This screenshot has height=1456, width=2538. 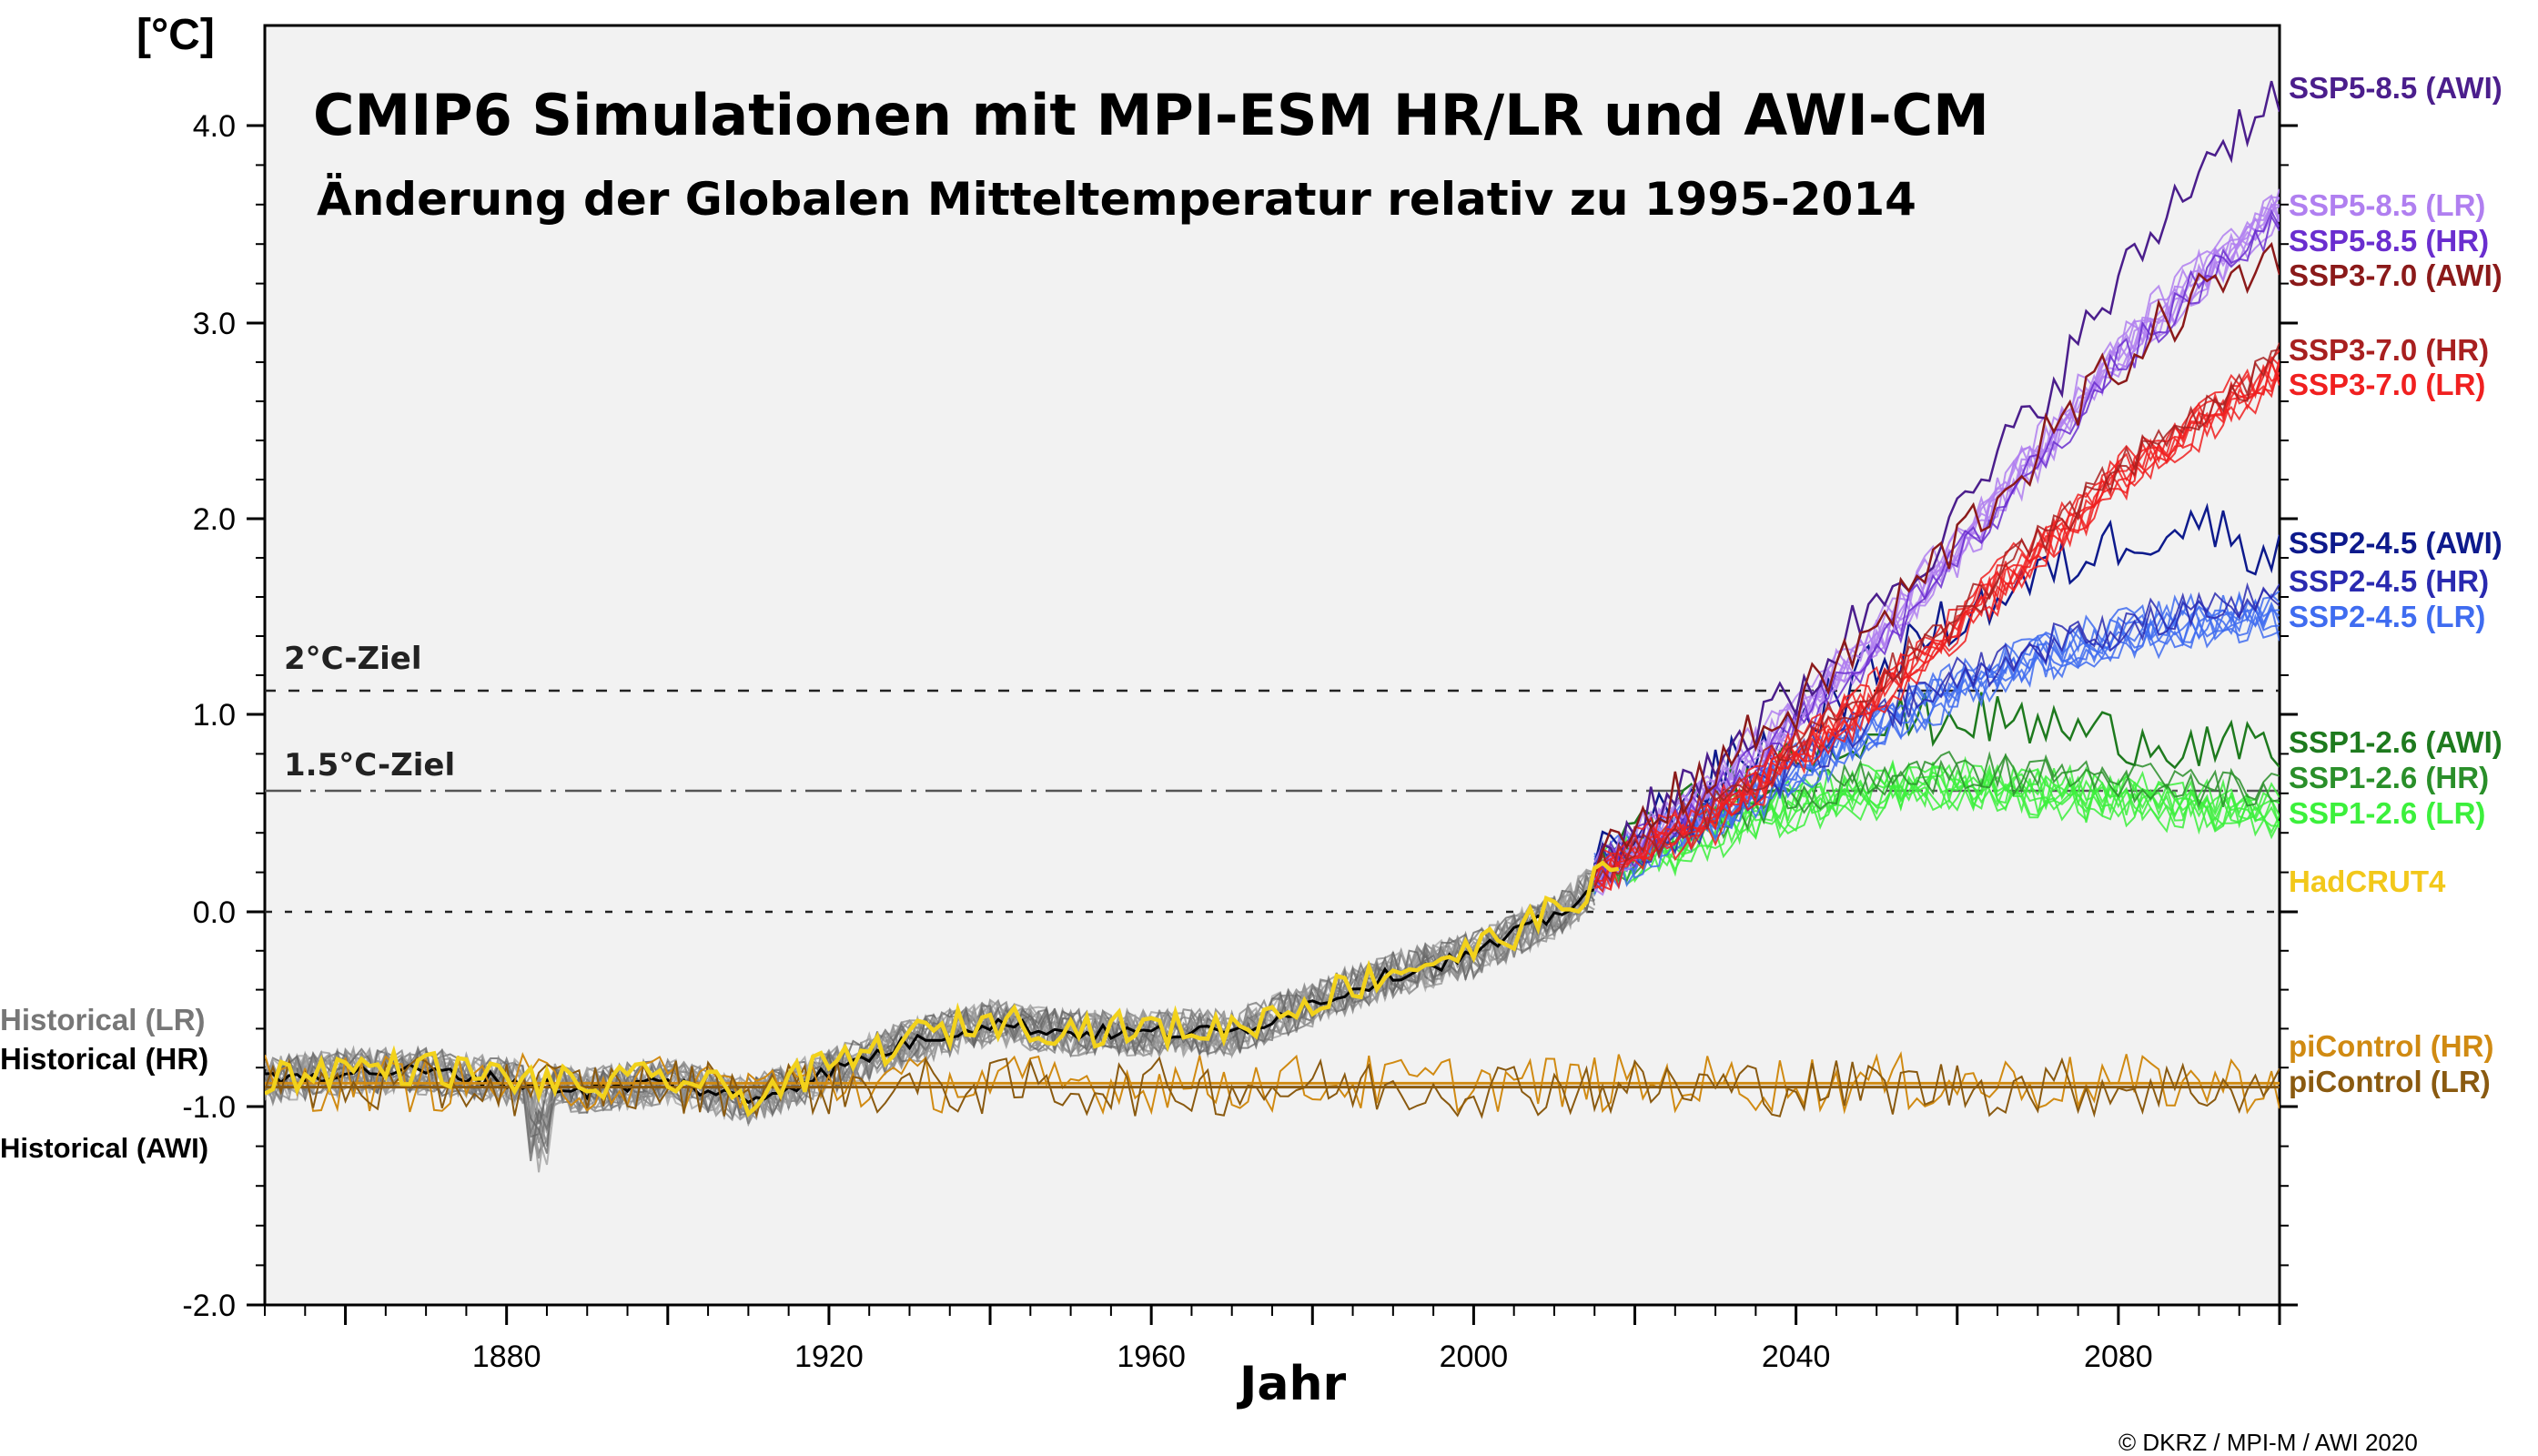 I want to click on legend-ssp245-lr: SSP2-4.5 (LR), so click(x=2387, y=617).